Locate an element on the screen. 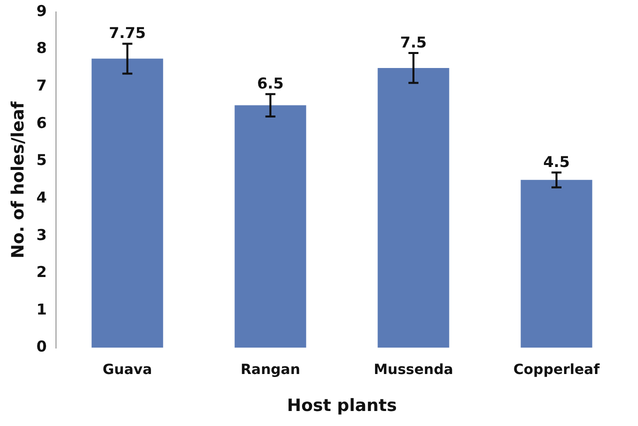 The width and height of the screenshot is (638, 426). data-label: 7.75 is located at coordinates (127, 33).